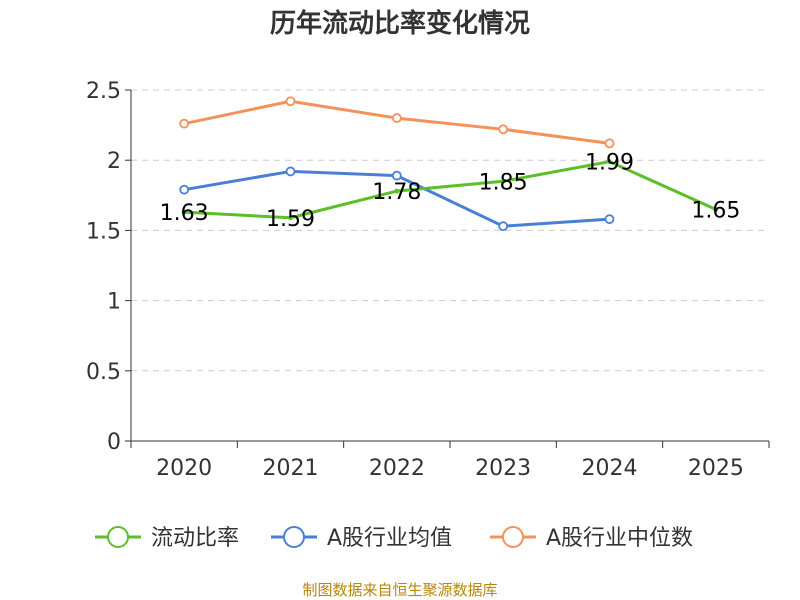 Image resolution: width=800 pixels, height=600 pixels. Describe the element at coordinates (503, 468) in the screenshot. I see `x-tick-label: 2023` at that location.